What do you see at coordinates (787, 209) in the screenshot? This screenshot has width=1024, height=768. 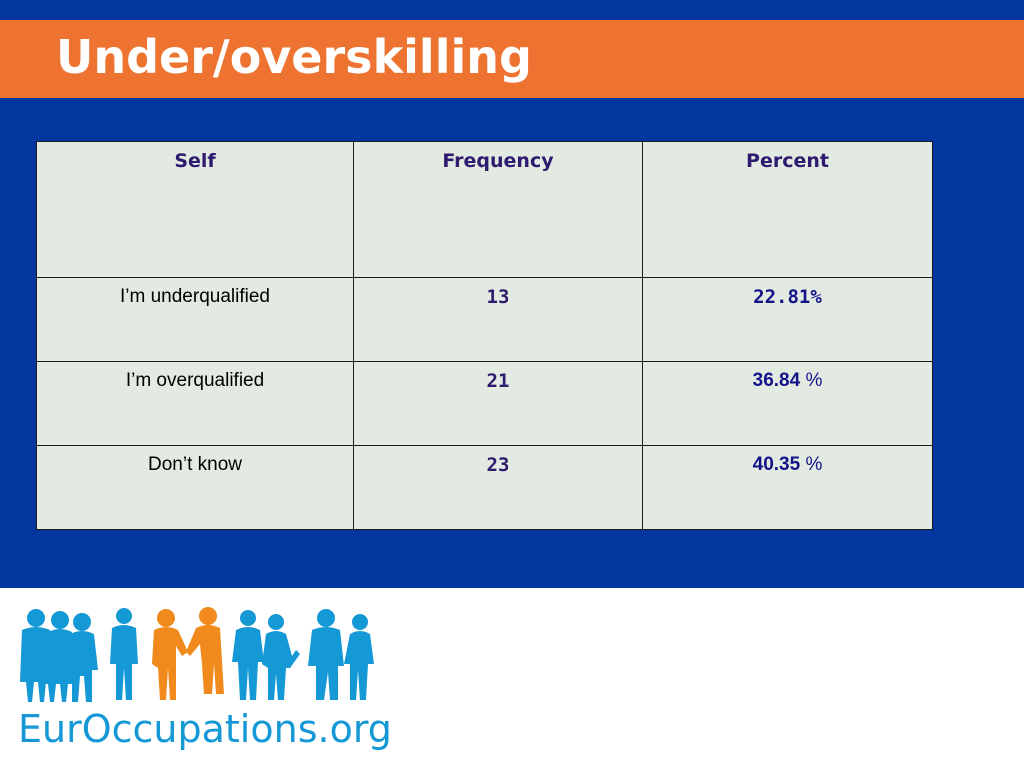 I see `header-percent: Percent` at bounding box center [787, 209].